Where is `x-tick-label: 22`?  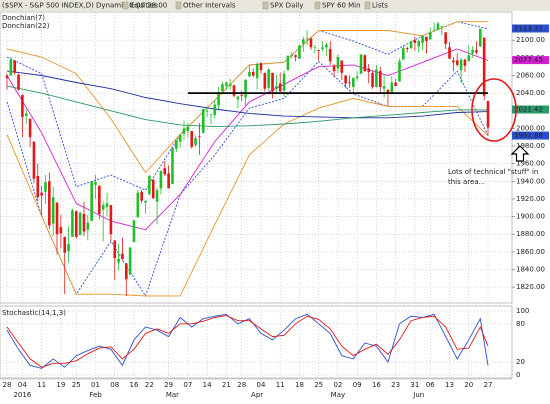
x-tick-label: 22 is located at coordinates (149, 385).